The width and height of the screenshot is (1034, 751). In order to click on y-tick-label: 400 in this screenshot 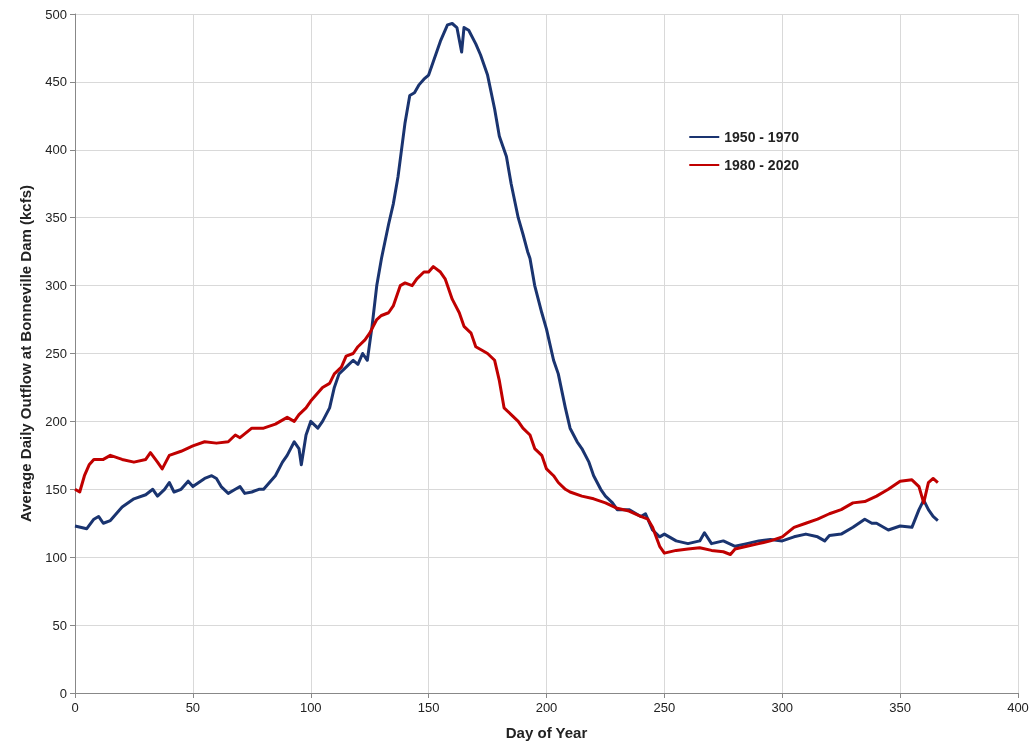, I will do `click(56, 150)`.